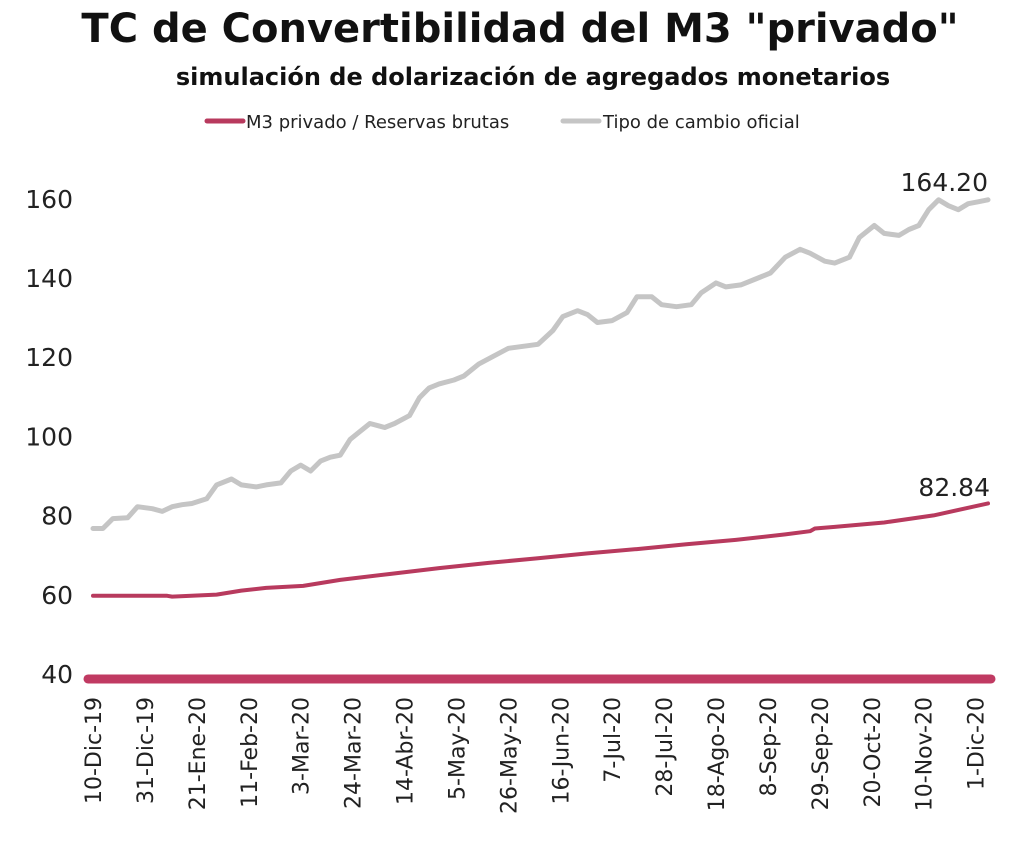  I want to click on x-tick-label: 21-Ene-20, so click(198, 753).